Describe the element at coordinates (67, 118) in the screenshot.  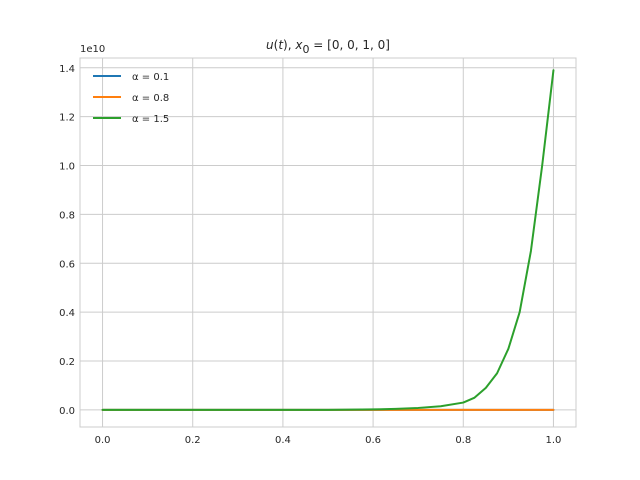
I see `y-tick-label: 1.2` at that location.